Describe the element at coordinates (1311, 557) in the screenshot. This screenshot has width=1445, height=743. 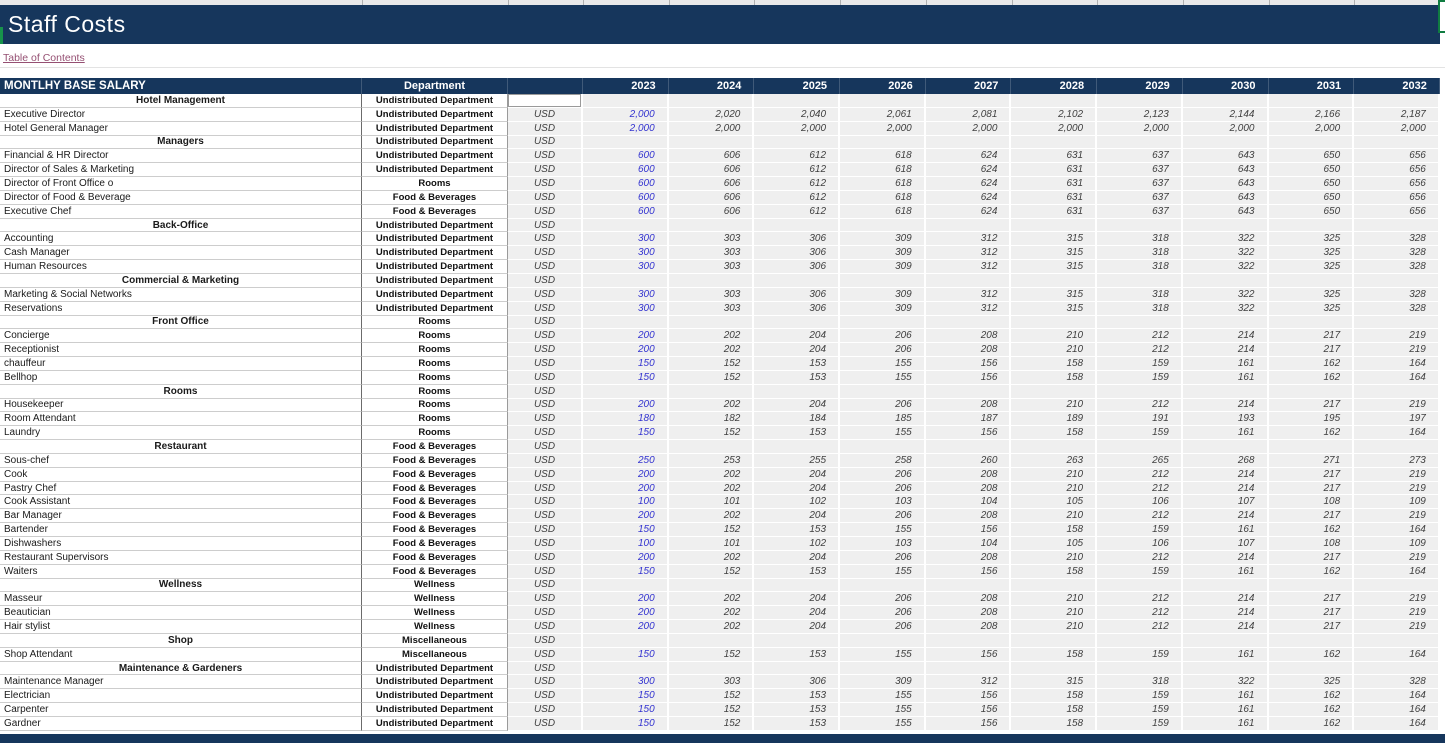
I see `value-cell: 217` at that location.